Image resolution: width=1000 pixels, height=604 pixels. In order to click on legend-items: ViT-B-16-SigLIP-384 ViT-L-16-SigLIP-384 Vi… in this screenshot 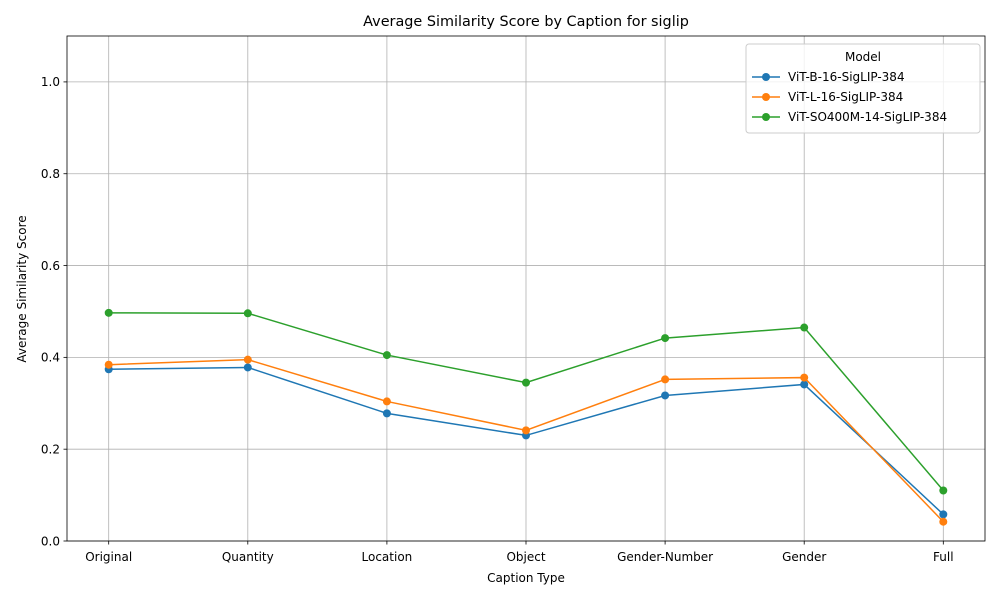, I will do `click(849, 97)`.